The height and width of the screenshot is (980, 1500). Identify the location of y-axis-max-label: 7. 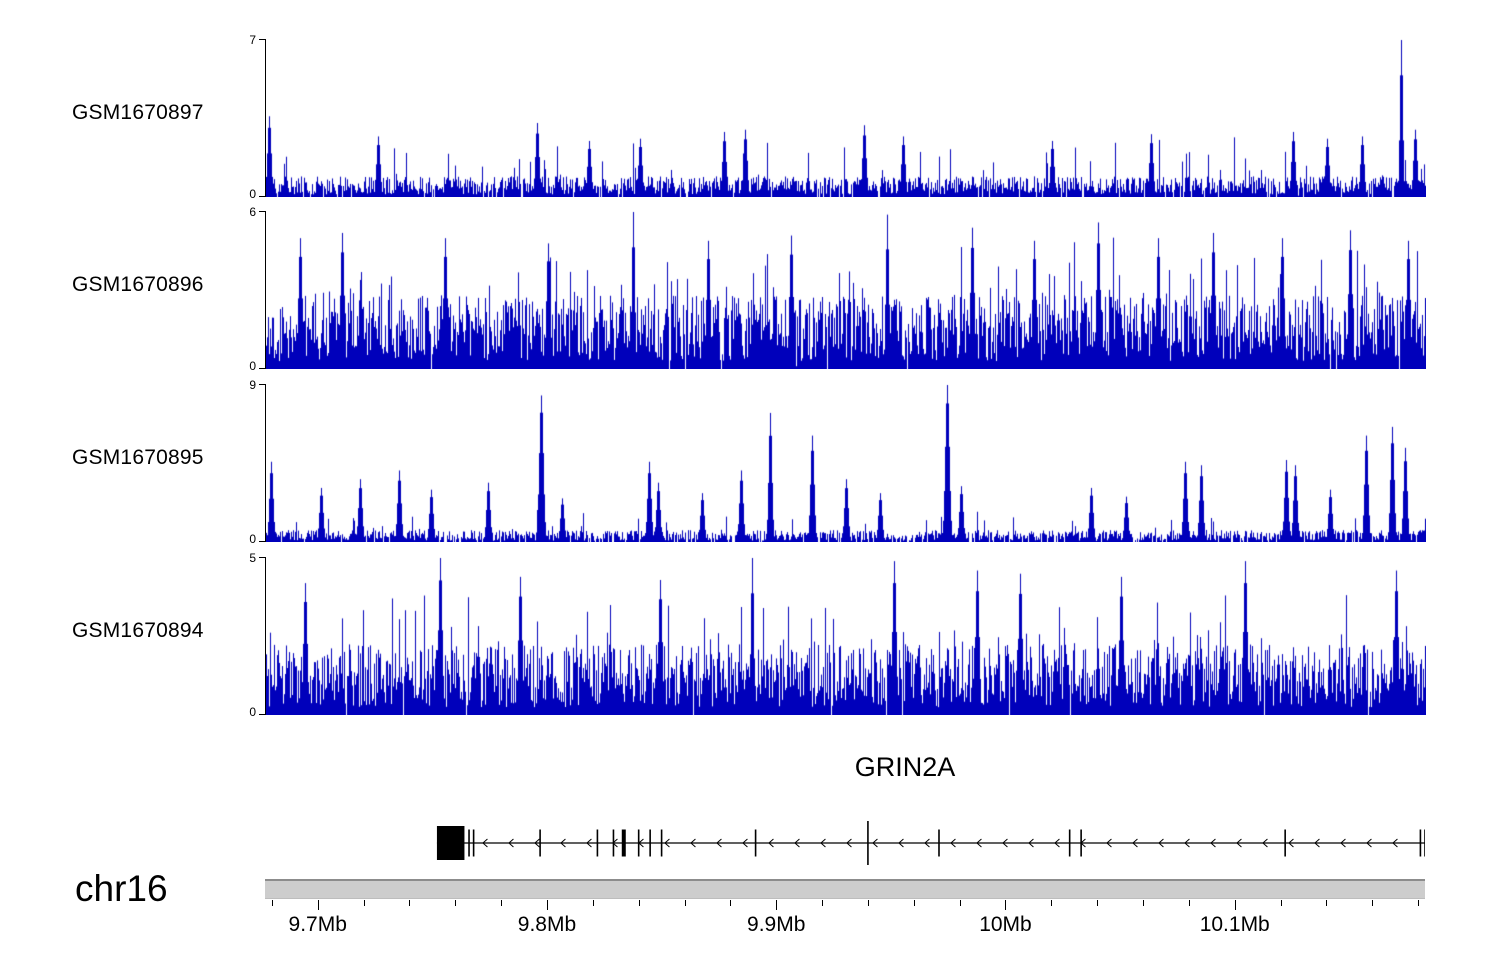
(252, 40).